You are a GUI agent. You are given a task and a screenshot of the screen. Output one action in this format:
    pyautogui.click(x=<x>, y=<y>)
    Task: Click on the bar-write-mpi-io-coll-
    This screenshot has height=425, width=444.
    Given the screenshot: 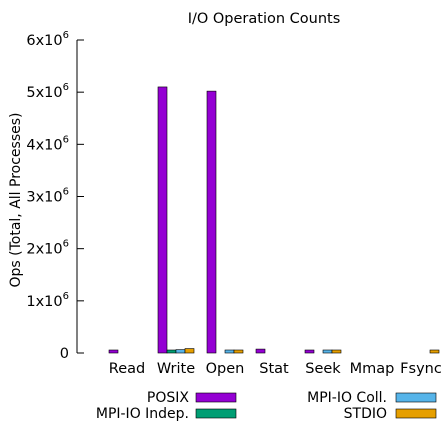 What is the action you would take?
    pyautogui.click(x=180, y=351)
    